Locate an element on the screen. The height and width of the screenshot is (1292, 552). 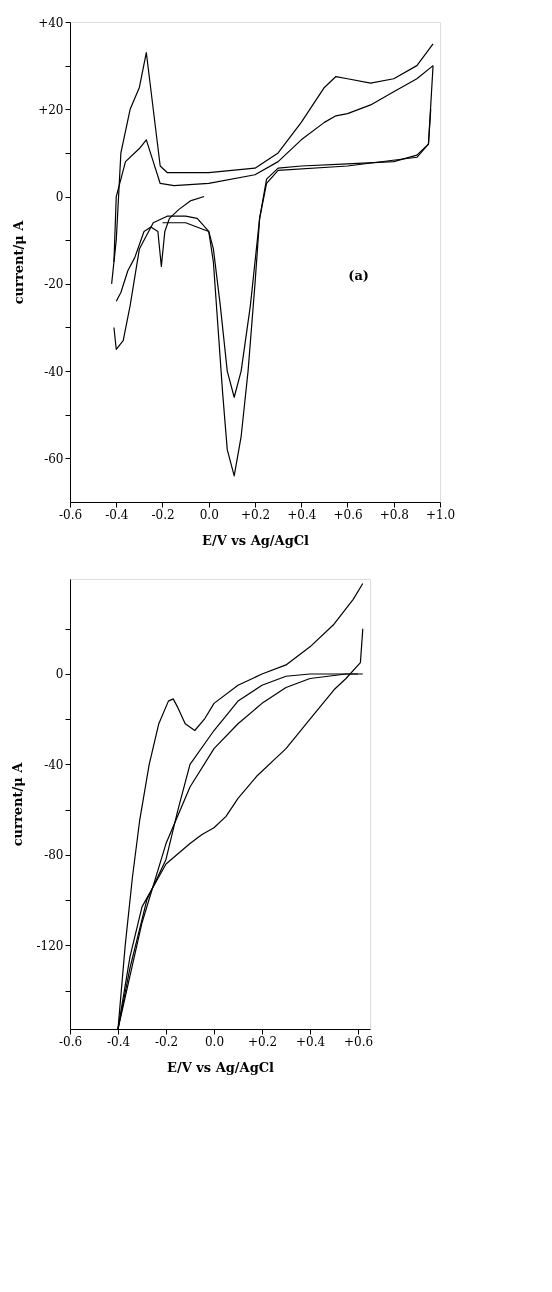
y-tick-label: +20 is located at coordinates (51, 109).